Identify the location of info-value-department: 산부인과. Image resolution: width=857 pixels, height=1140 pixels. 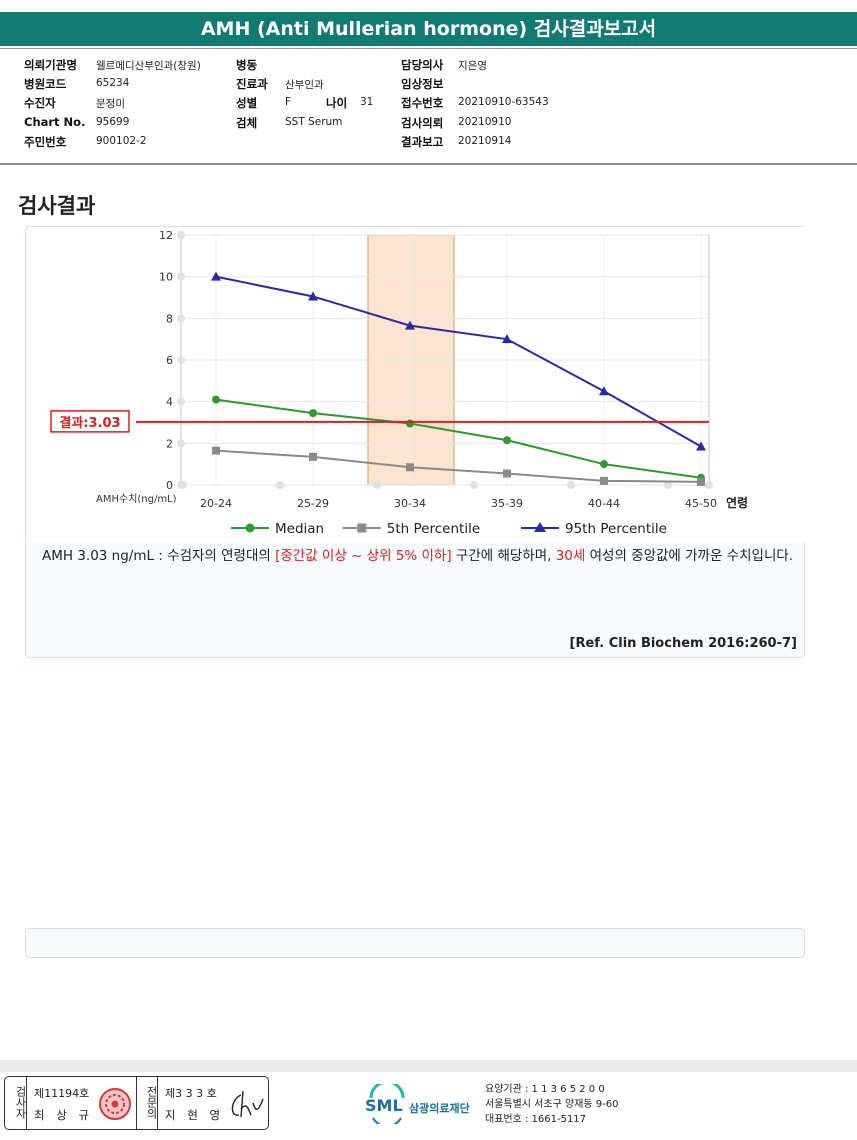
(304, 85).